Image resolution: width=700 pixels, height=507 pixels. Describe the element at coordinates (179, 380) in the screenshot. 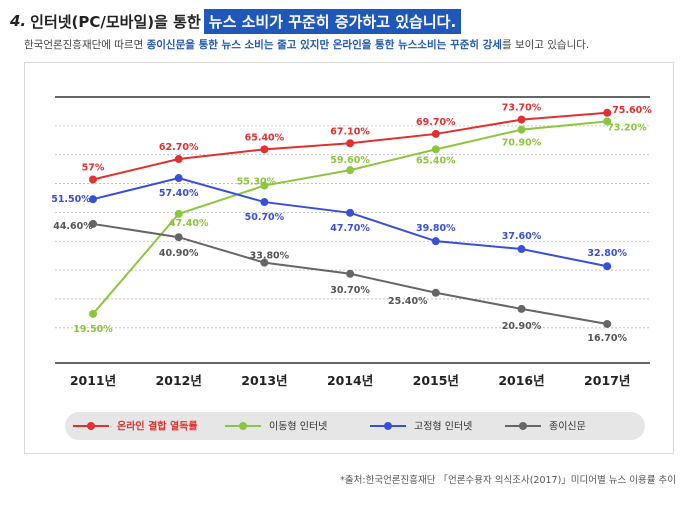

I see `x-tick-label: 2012년` at that location.